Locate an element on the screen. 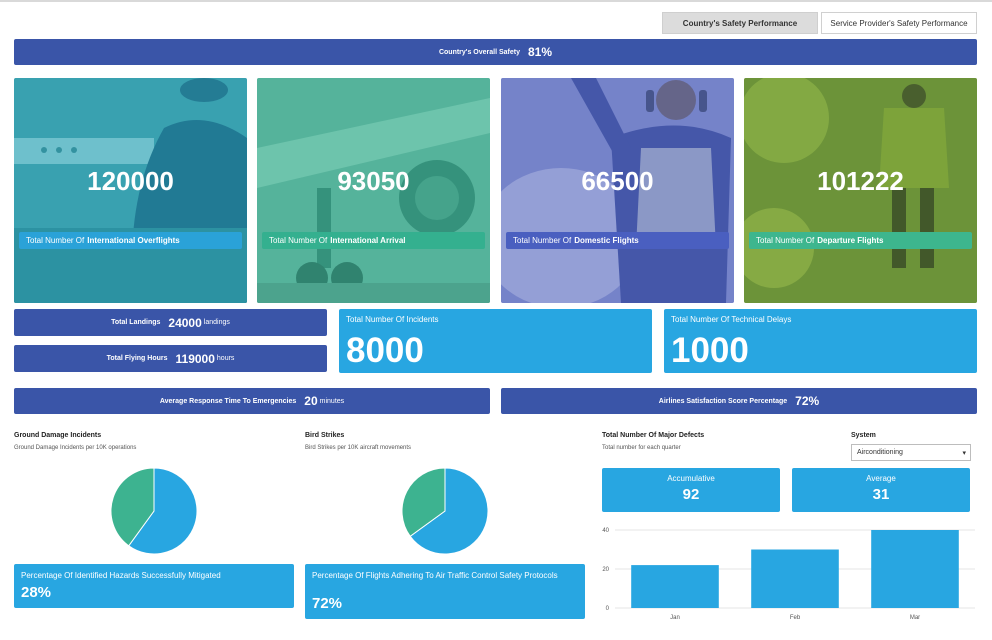 The width and height of the screenshot is (992, 640). total-landings-banner: Total Landings 24000 landings is located at coordinates (170, 322).